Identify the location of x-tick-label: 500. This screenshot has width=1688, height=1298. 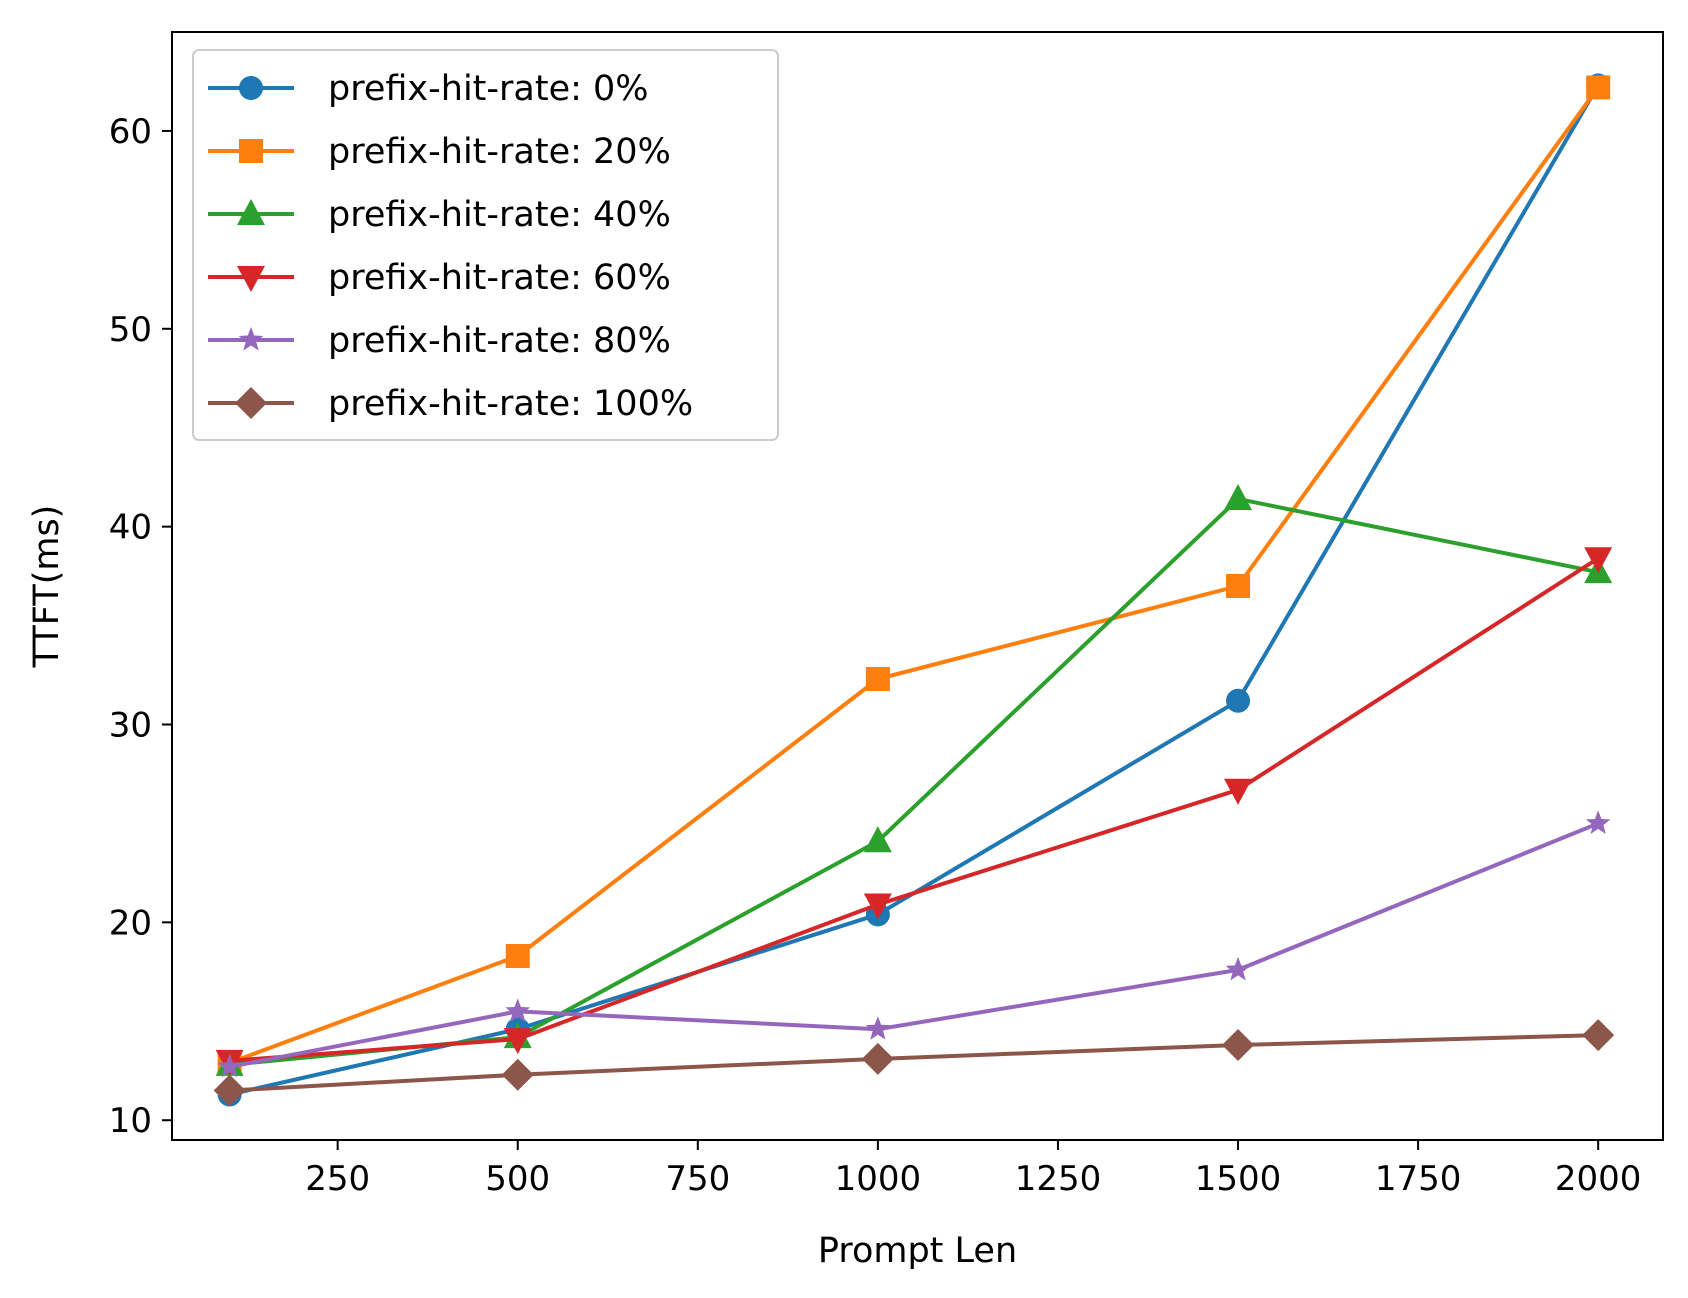
(517, 1179).